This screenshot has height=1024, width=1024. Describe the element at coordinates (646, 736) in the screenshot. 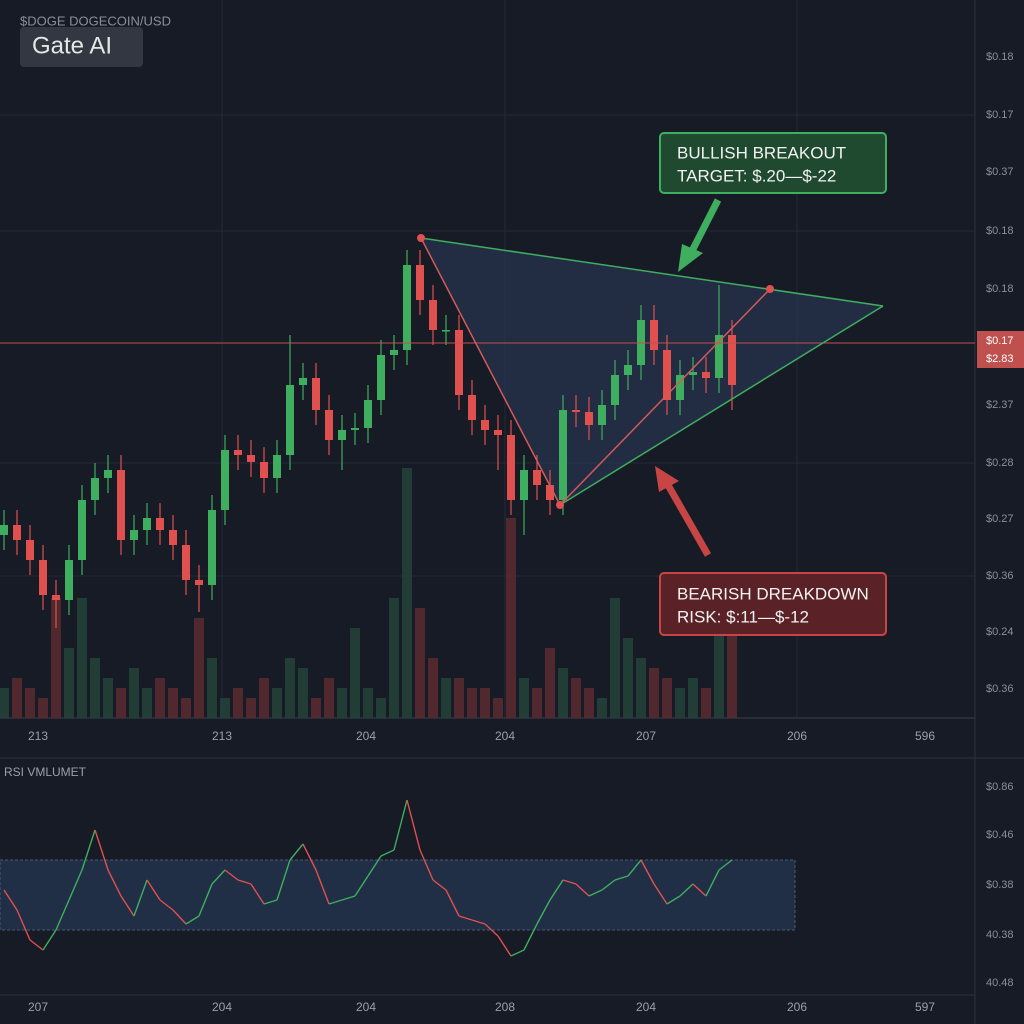

I see `time-label: 207` at that location.